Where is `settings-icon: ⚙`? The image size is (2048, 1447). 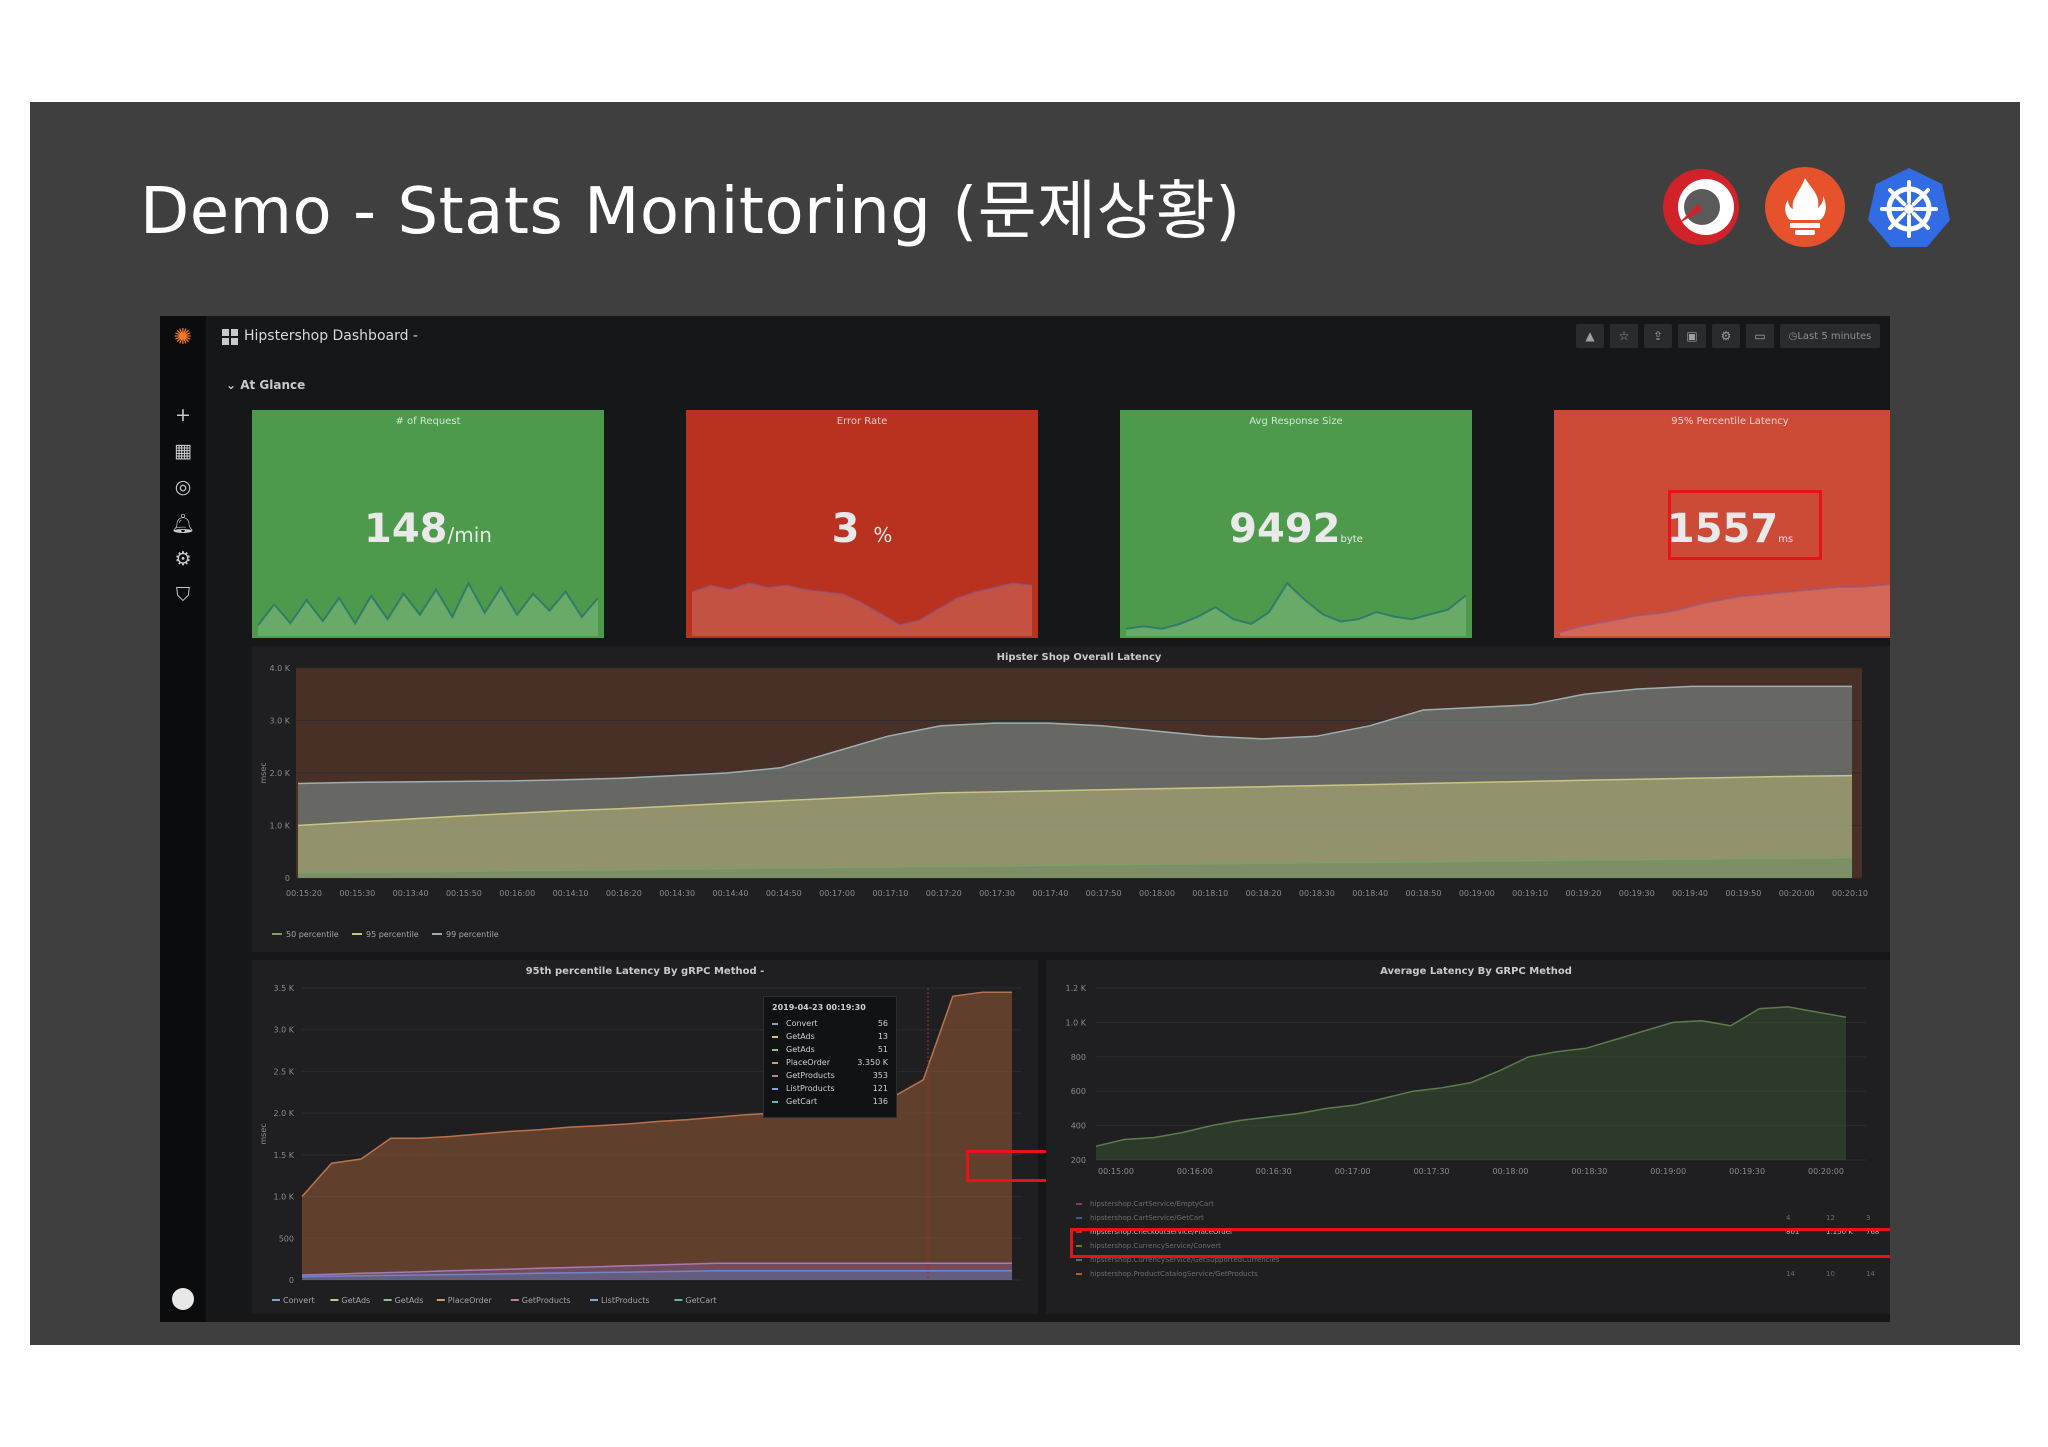
settings-icon: ⚙ is located at coordinates (1726, 336).